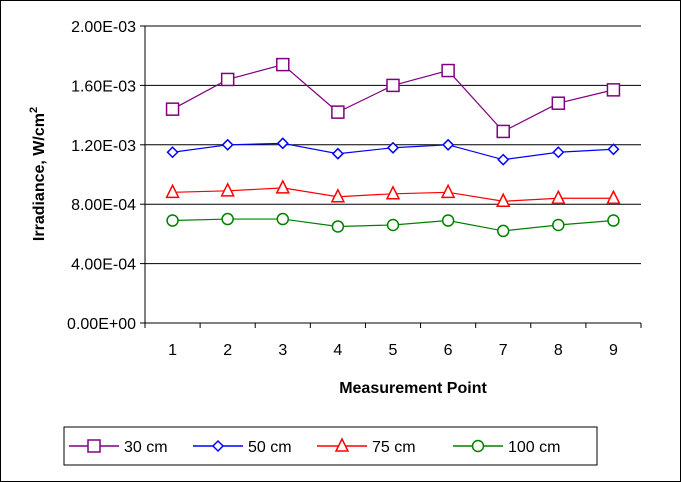 This screenshot has height=482, width=681. I want to click on x-tick-label: 6, so click(448, 350).